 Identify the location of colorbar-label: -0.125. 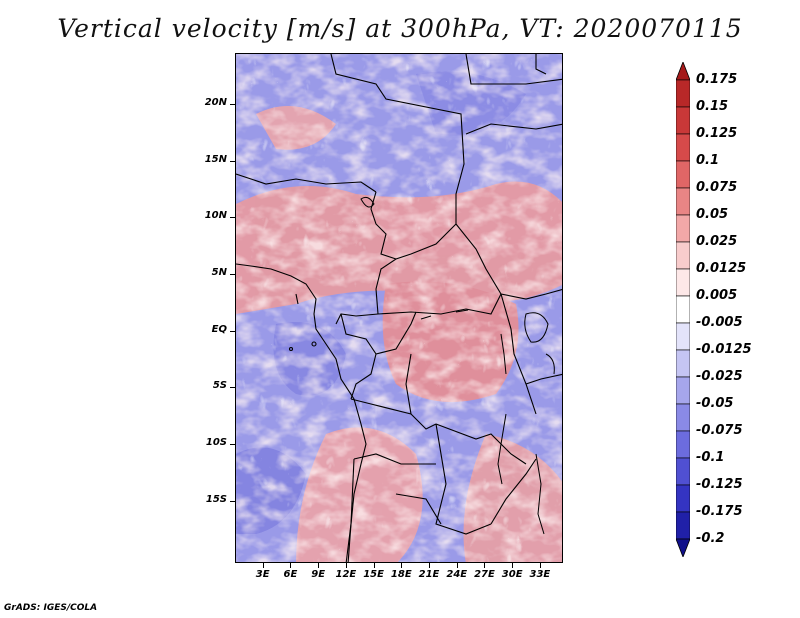
(719, 484).